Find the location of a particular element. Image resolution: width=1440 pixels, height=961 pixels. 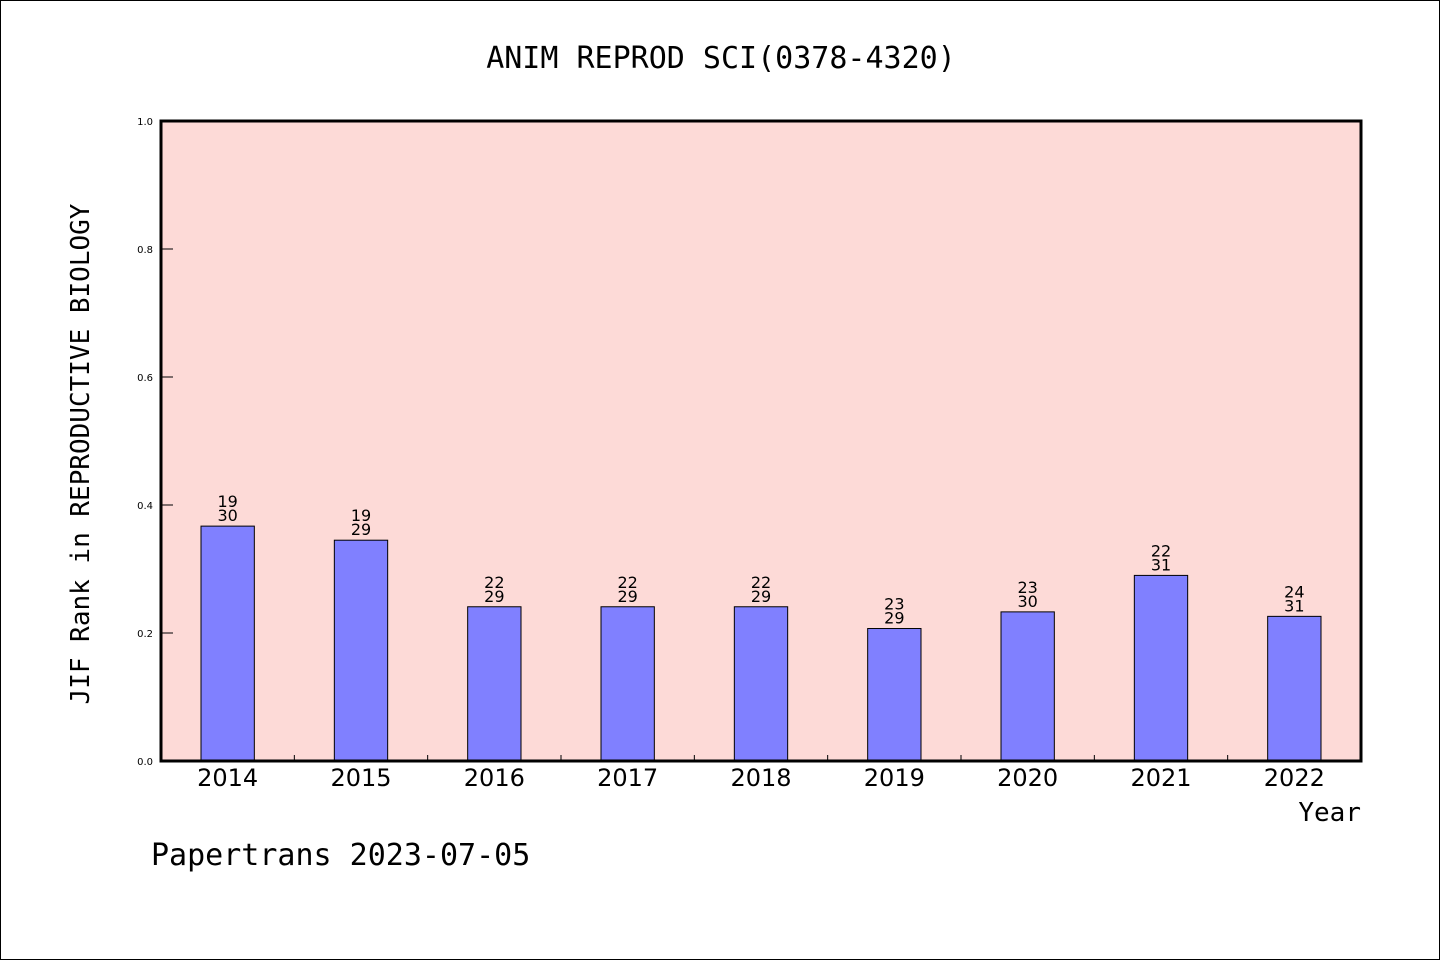

x-axis-label: Year is located at coordinates (1329, 813).